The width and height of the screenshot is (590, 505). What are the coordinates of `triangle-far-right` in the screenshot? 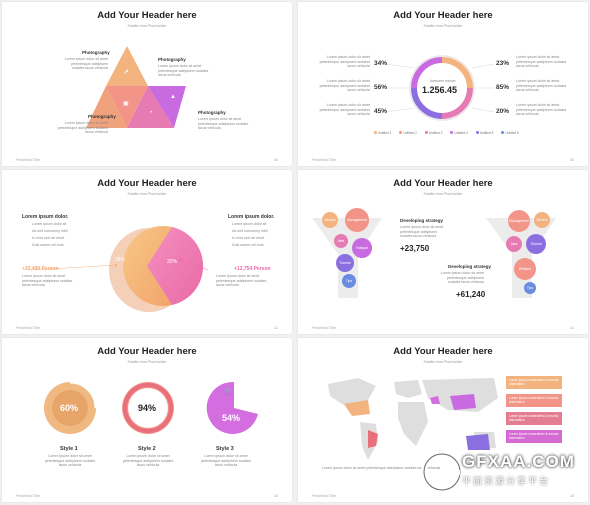 It's located at (167, 107).